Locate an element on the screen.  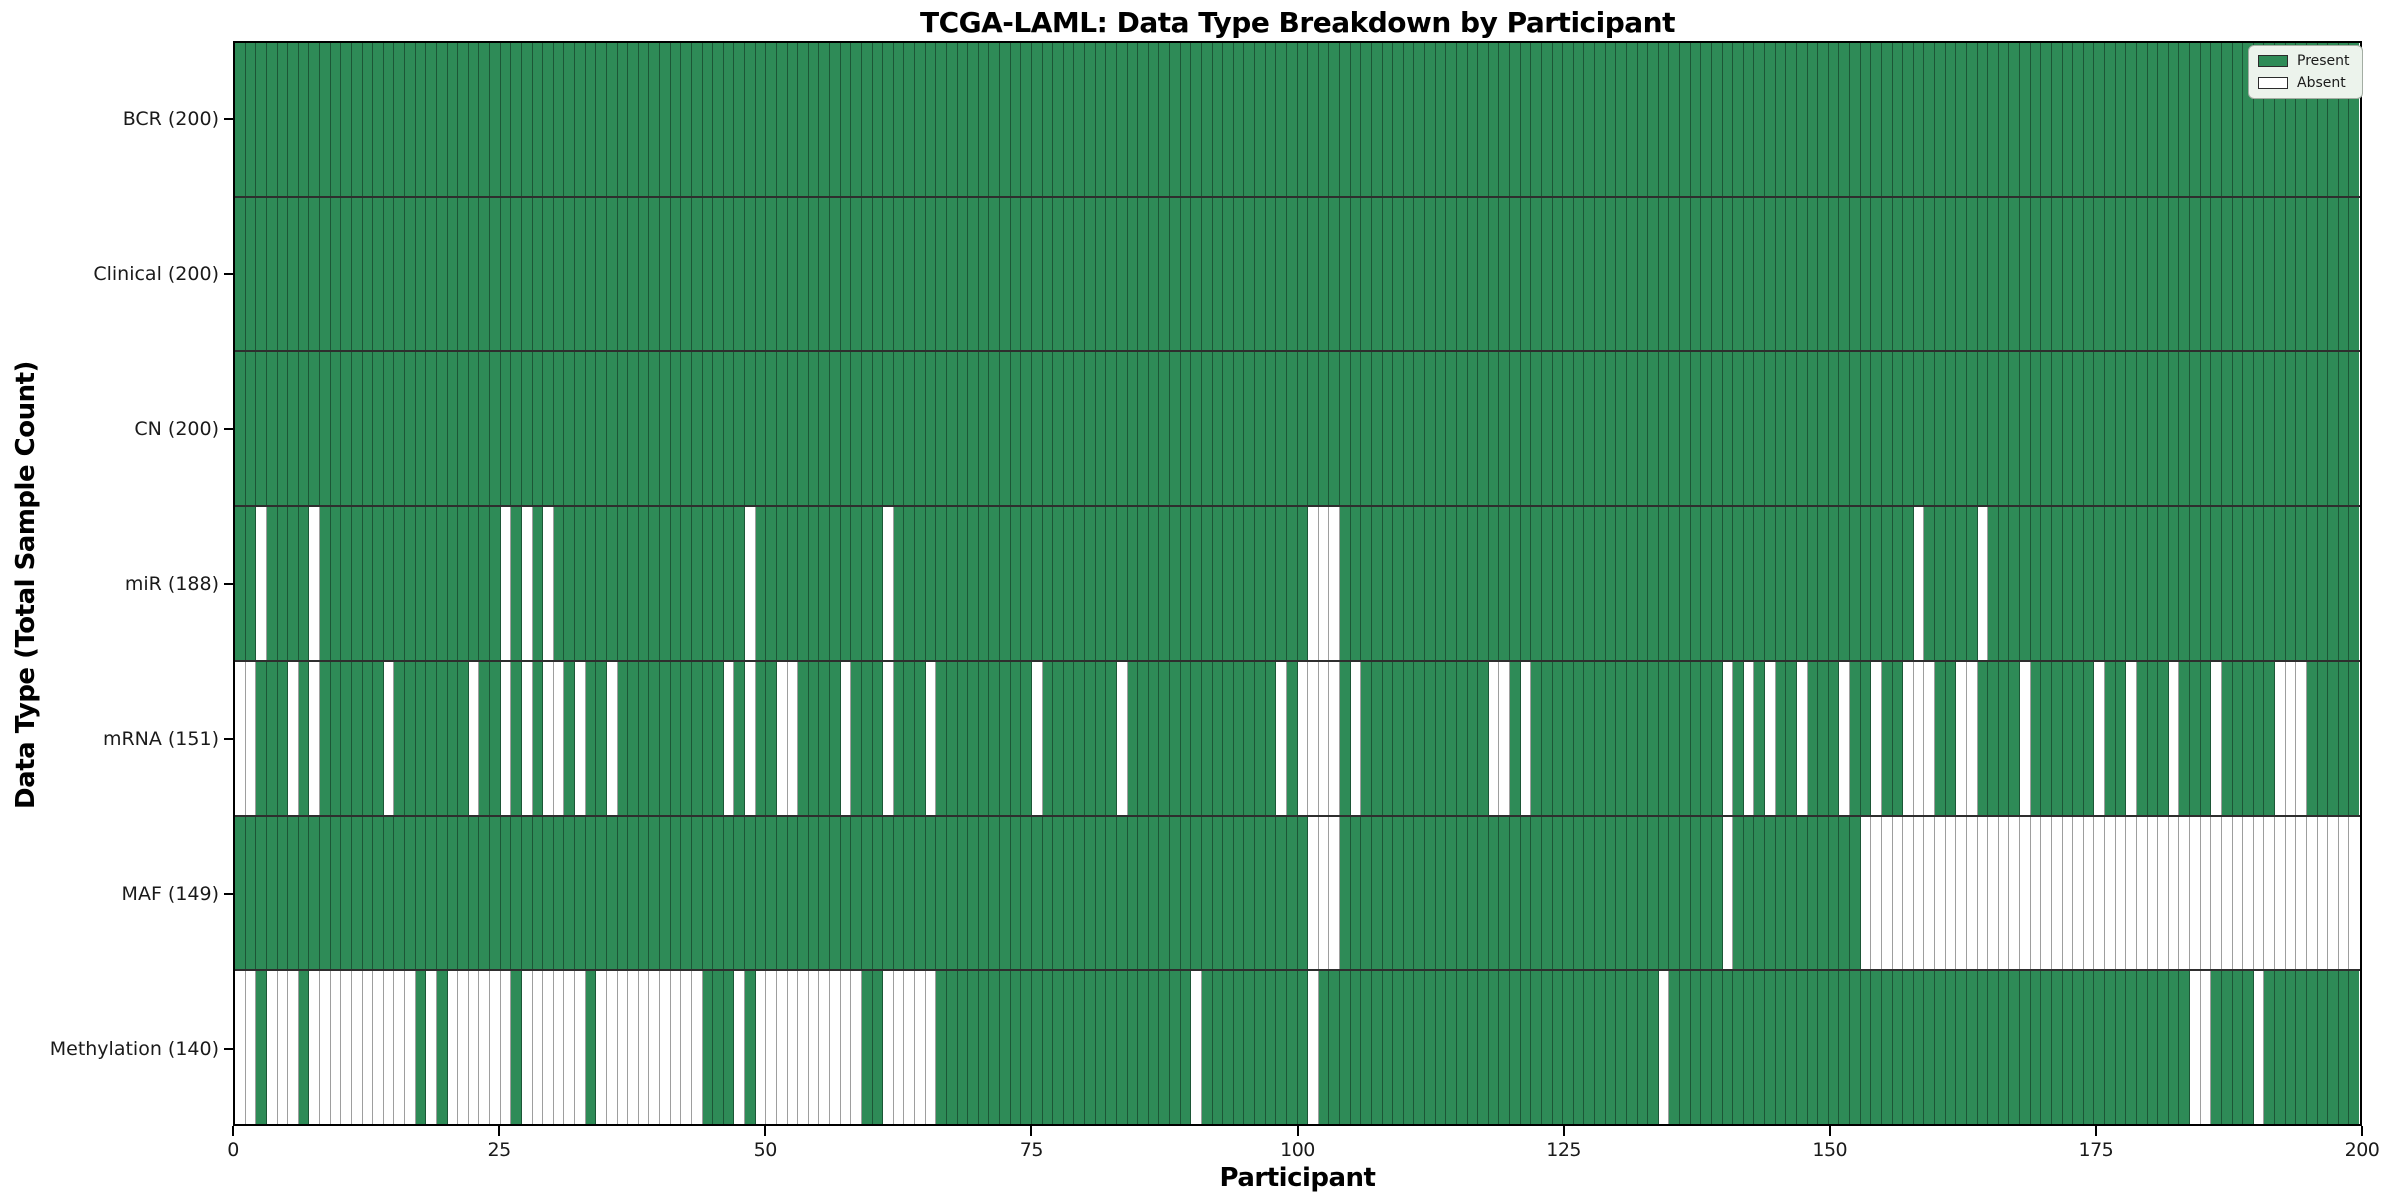
x-tick-label-175: 175 is located at coordinates (2096, 1150).